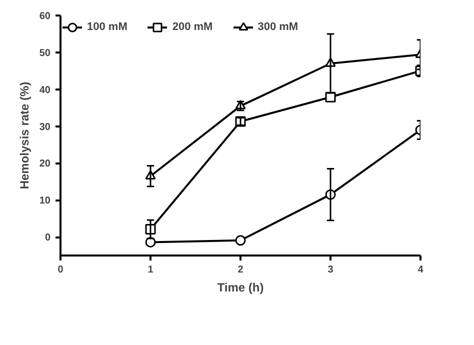 This screenshot has width=474, height=345. What do you see at coordinates (331, 270) in the screenshot?
I see `x-tick-label: 3` at bounding box center [331, 270].